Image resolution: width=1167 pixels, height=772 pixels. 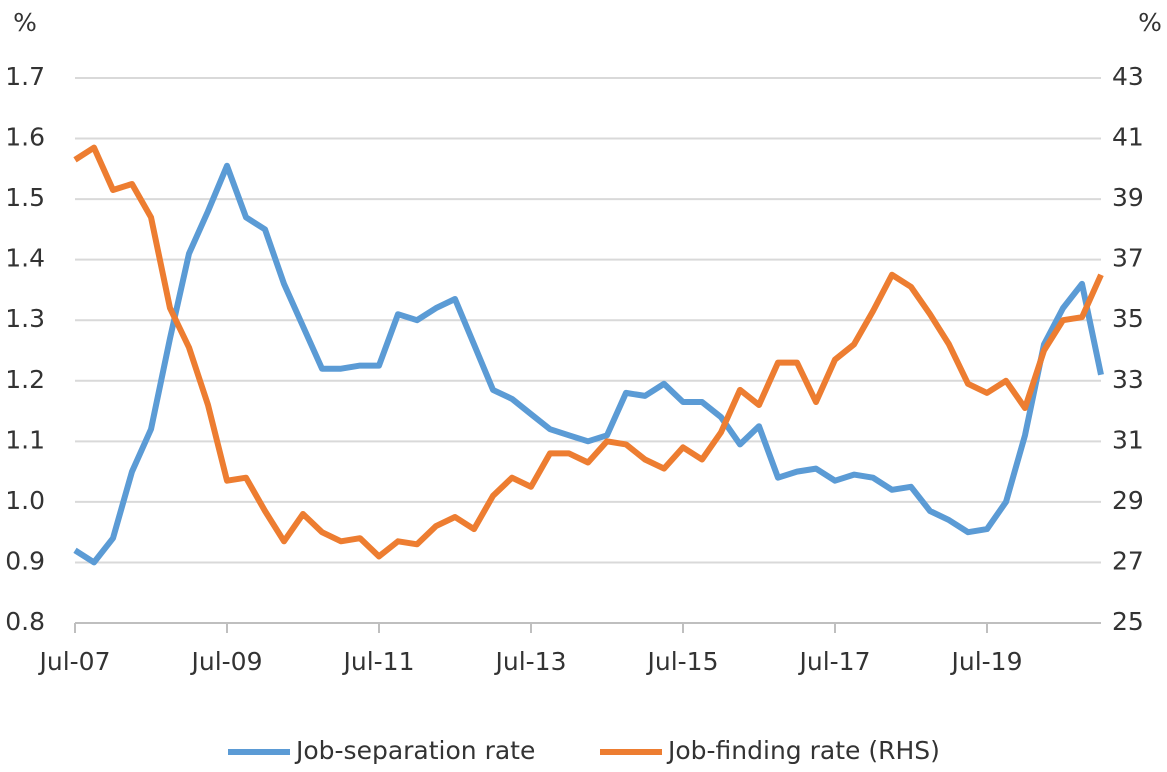 I want to click on y2-tick-label: 33, so click(x=1128, y=379).